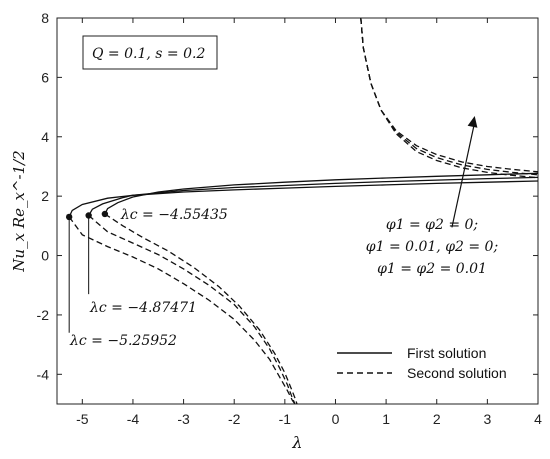  Describe the element at coordinates (432, 247) in the screenshot. I see `case-line-2: φ1 = 0.01, φ2 = 0;` at that location.